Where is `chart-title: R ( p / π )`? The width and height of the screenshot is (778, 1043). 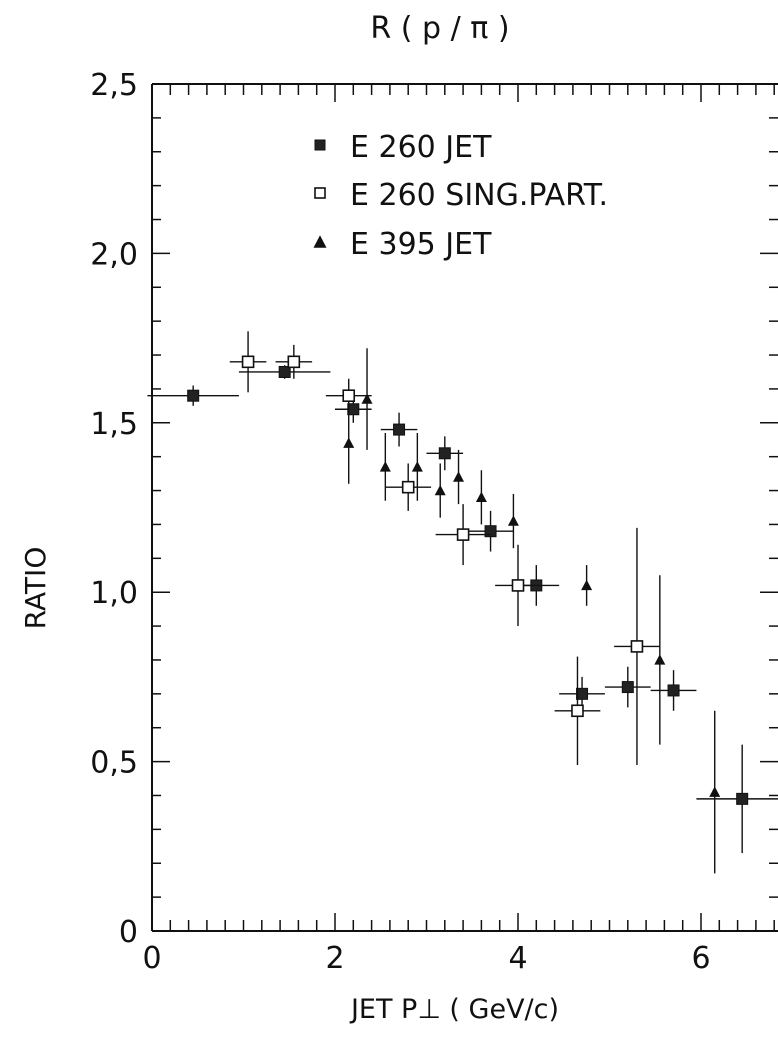
chart-title: R ( p / π ) is located at coordinates (439, 28).